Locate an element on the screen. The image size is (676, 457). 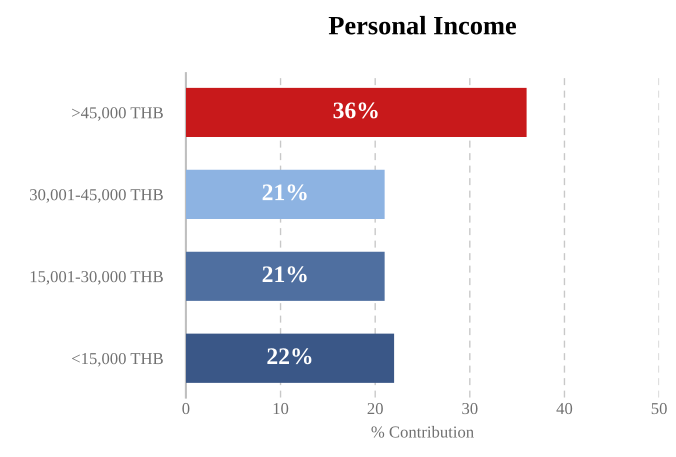
x-tick-label: 40 is located at coordinates (564, 408).